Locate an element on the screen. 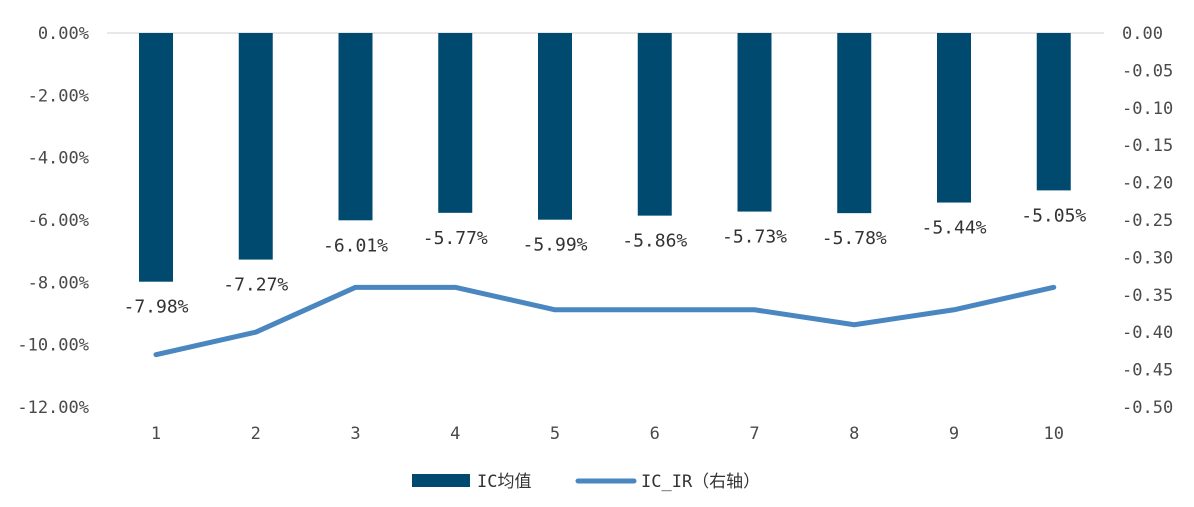 The image size is (1194, 507). right-tick-label: -0.05 is located at coordinates (1147, 71).